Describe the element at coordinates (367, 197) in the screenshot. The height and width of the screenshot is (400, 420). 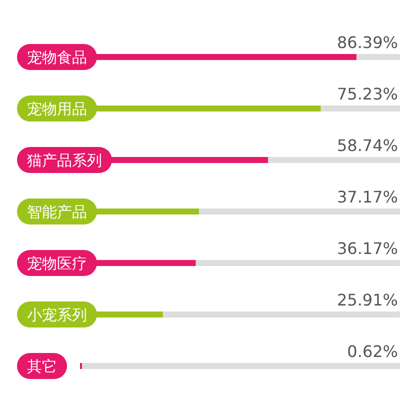
I see `data-label: 37.17%` at that location.